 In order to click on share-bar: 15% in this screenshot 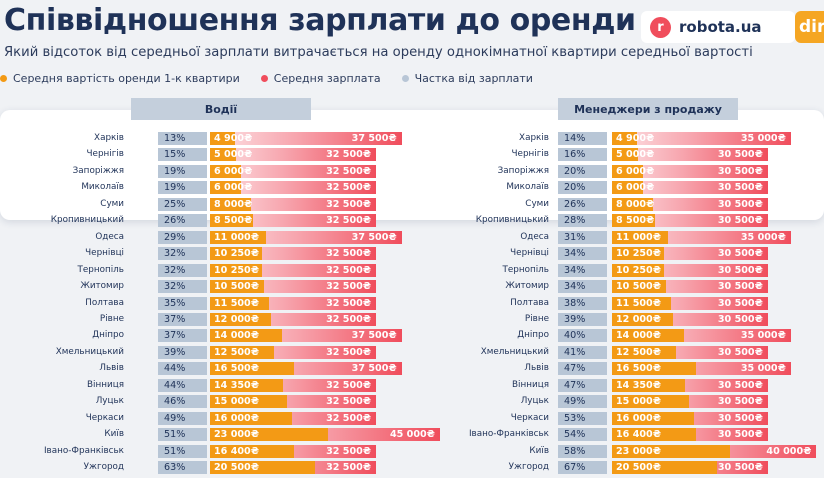, I will do `click(182, 155)`.